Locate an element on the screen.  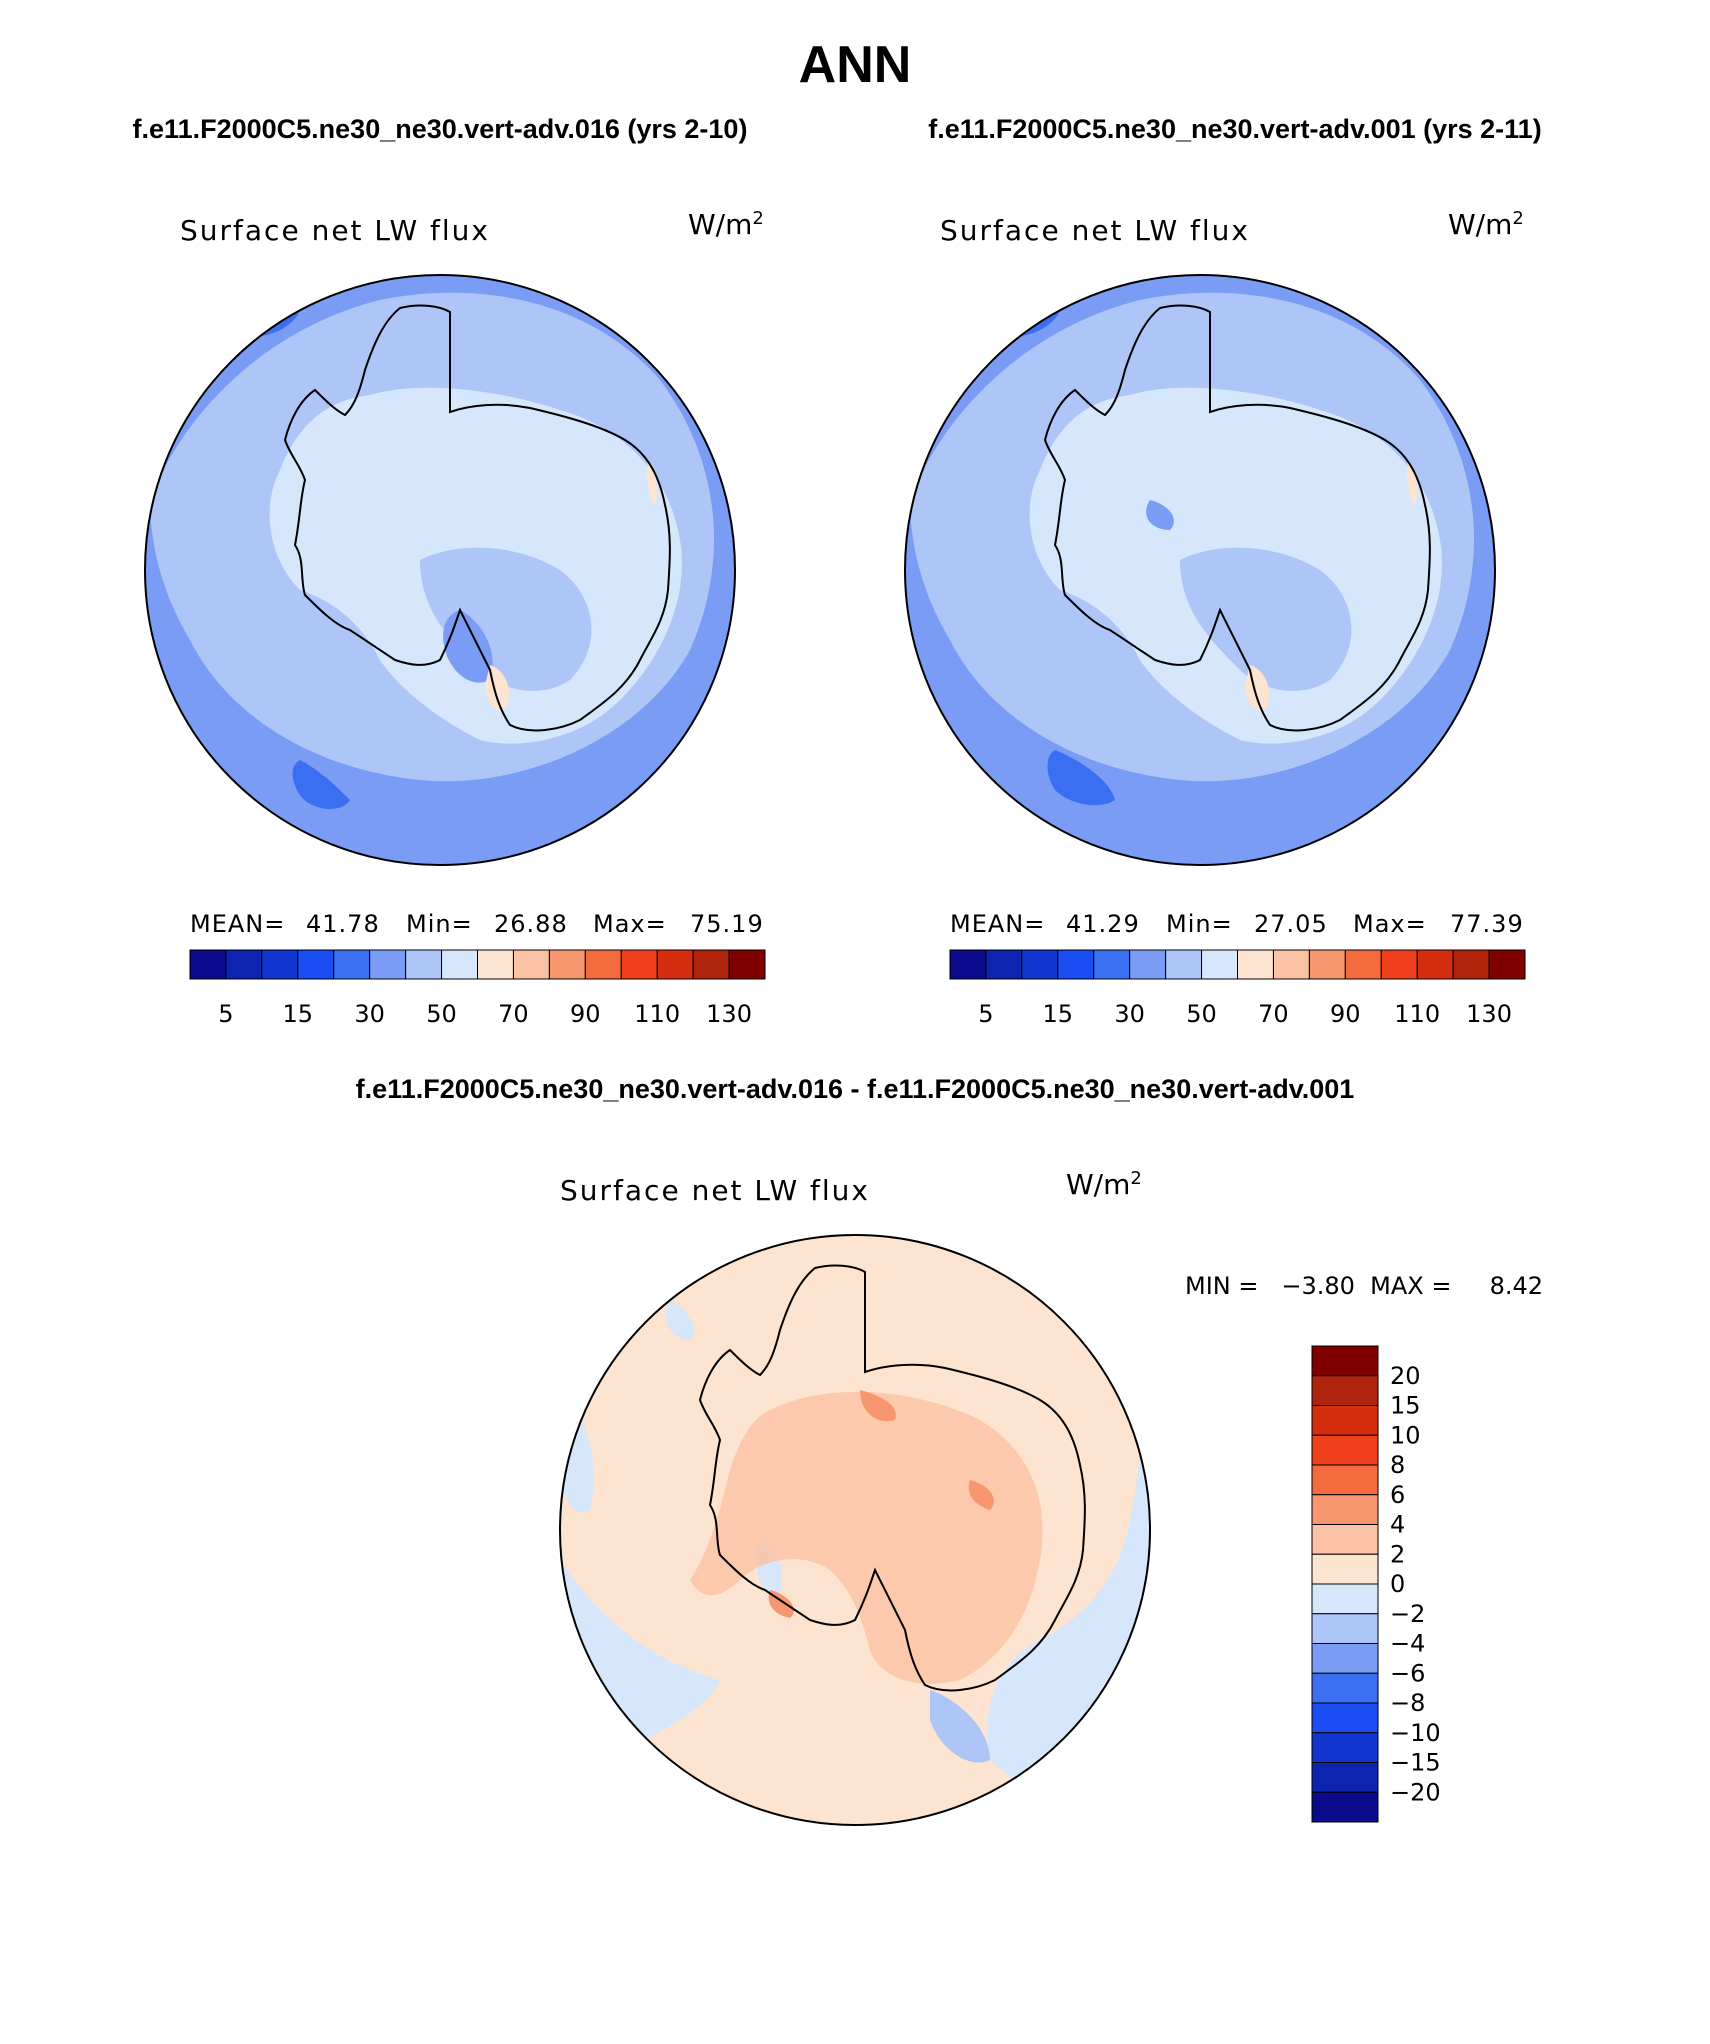
colorbar-right-tick-label: 130 is located at coordinates (1489, 1014).